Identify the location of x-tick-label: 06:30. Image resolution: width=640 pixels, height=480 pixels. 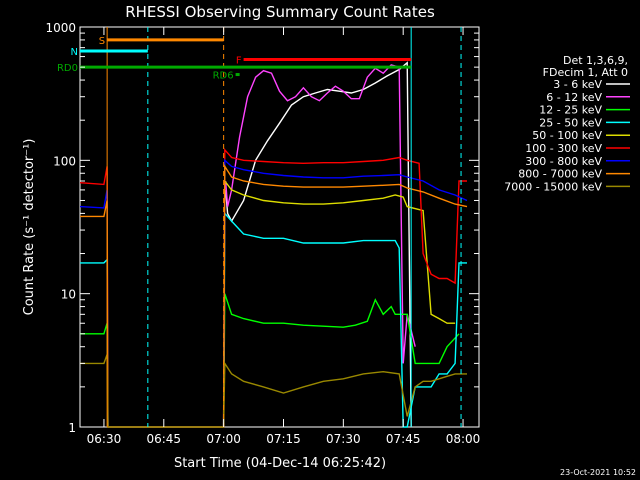
(104, 439).